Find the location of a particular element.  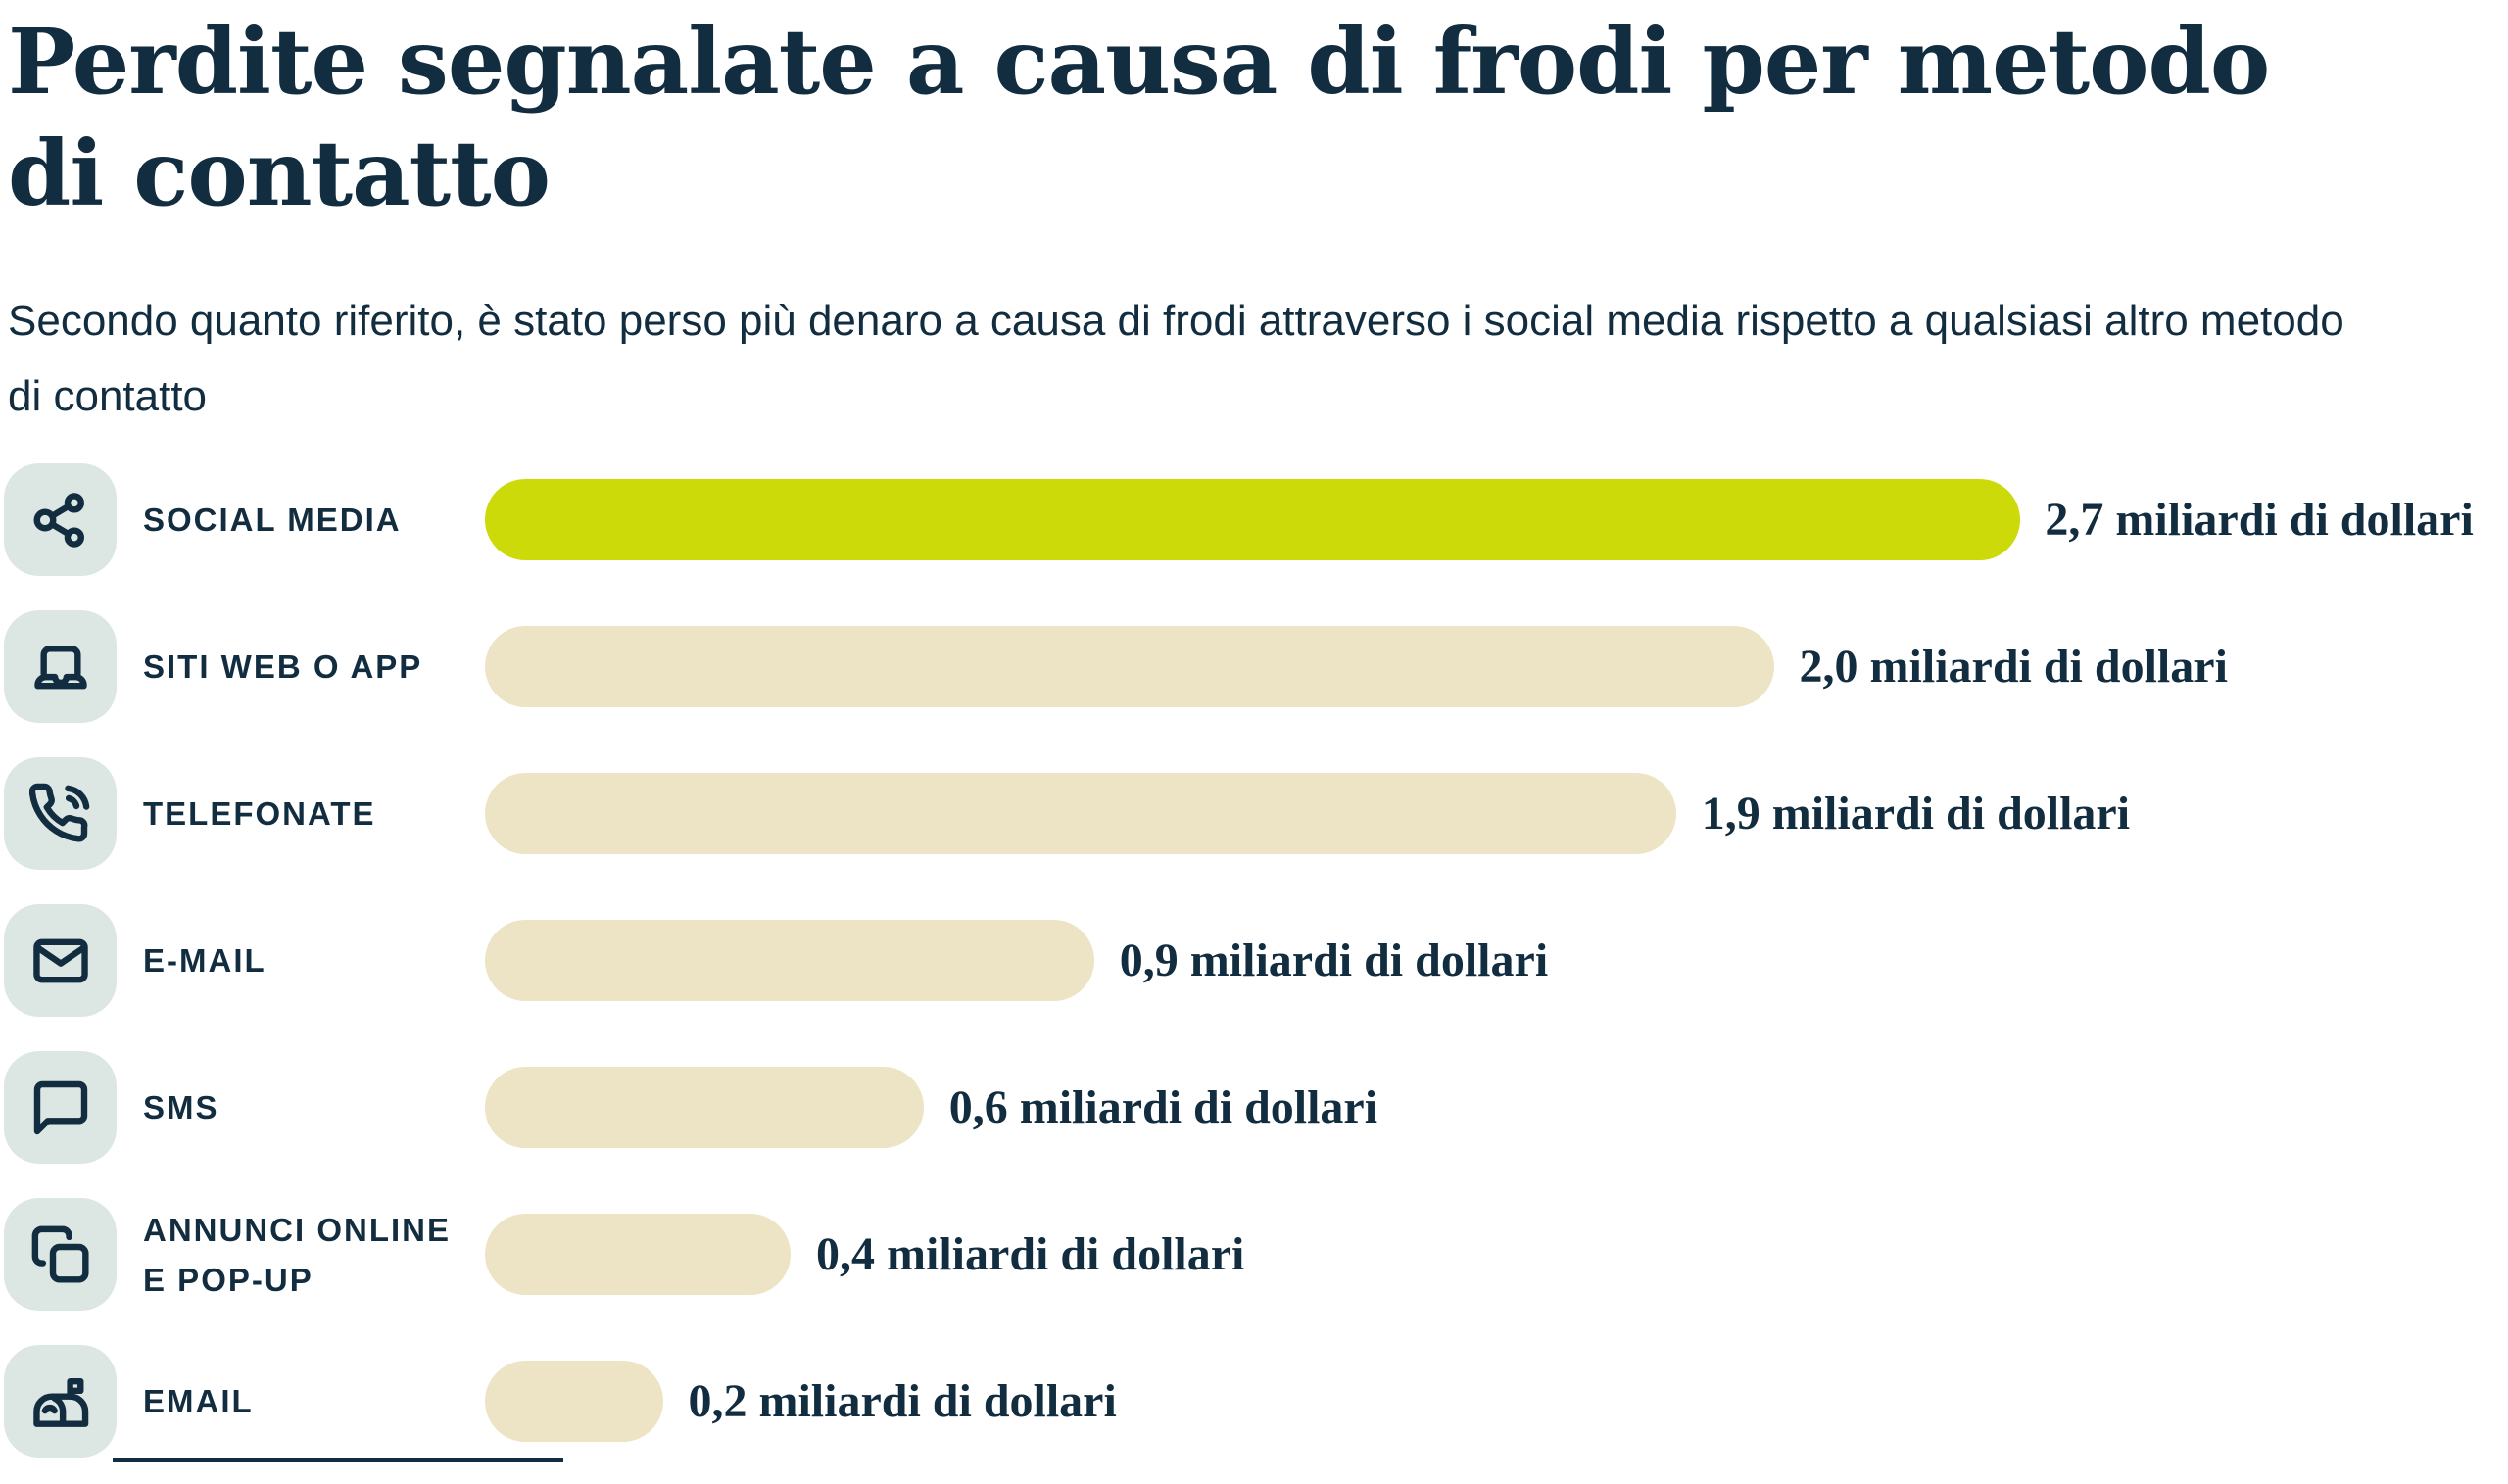

category-label: EMAIL is located at coordinates (198, 1401).